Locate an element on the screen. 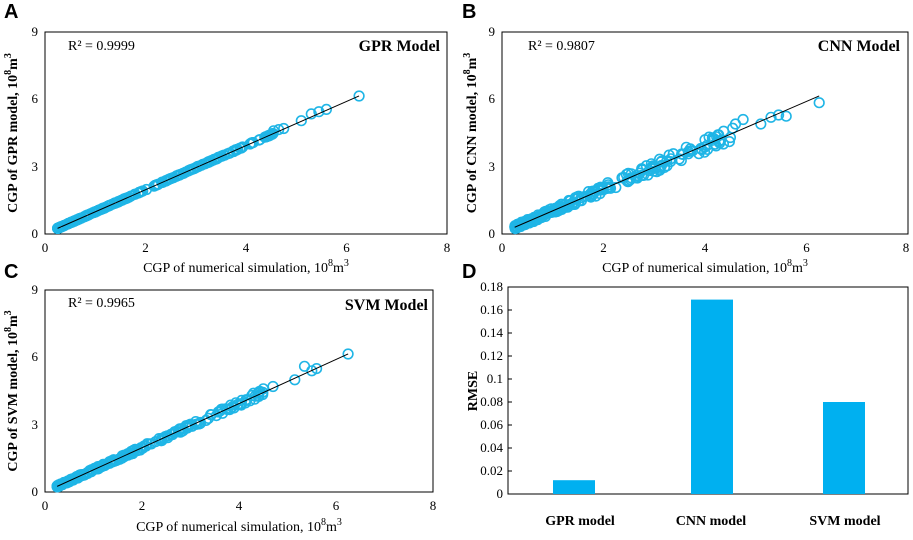 This screenshot has width=913, height=540. y-tick-b-3: 3 is located at coordinates (492, 166).